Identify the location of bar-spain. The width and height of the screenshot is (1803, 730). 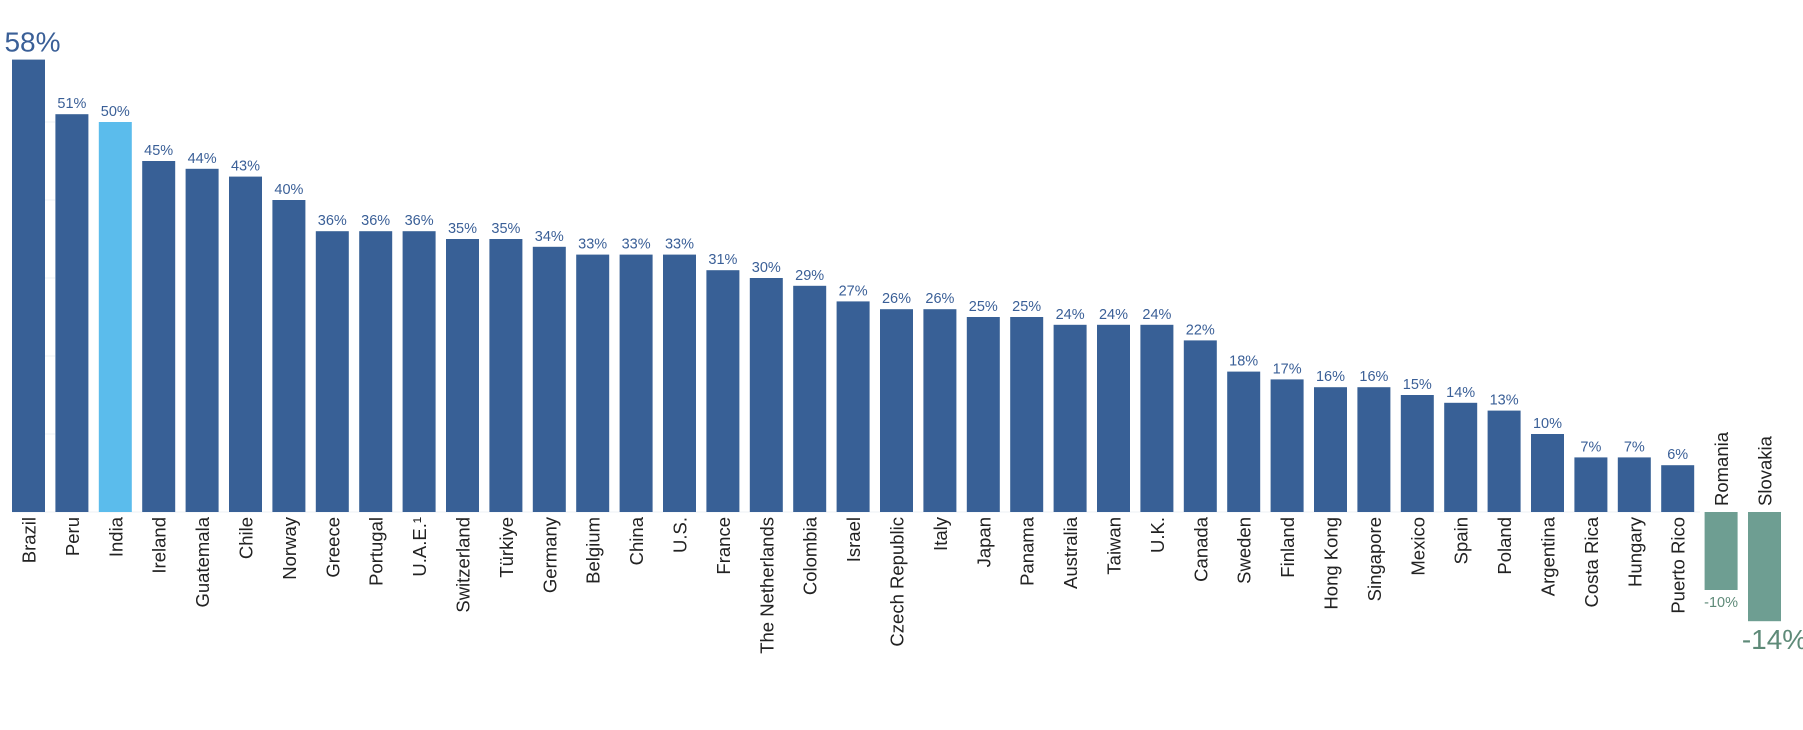
(1461, 457).